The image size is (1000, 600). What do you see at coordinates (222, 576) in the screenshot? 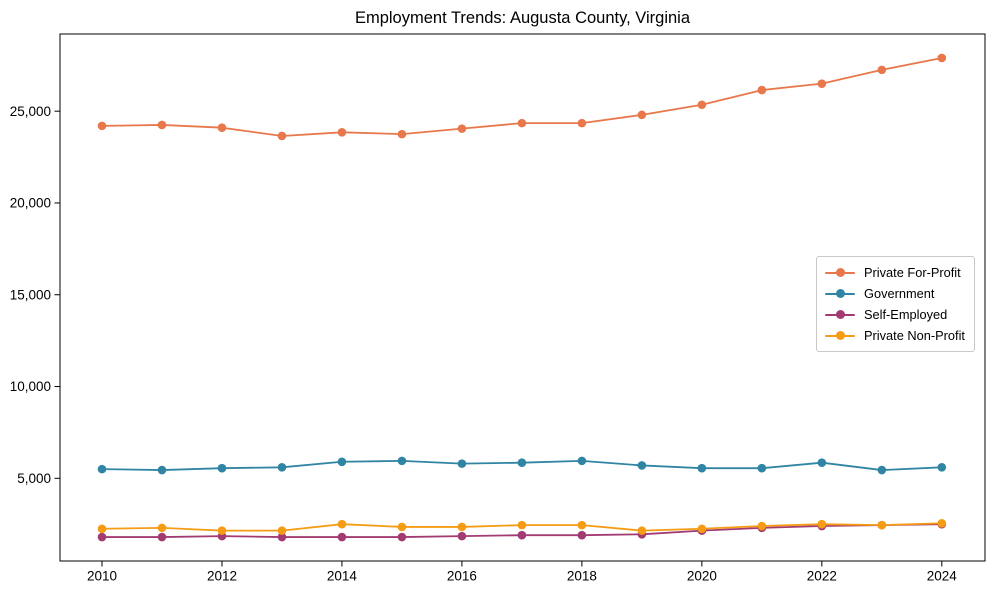
I see `x-tick-label: 2012` at bounding box center [222, 576].